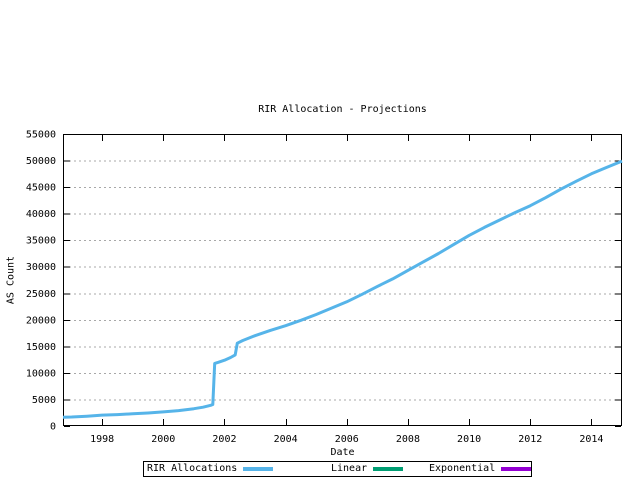 The width and height of the screenshot is (640, 480). What do you see at coordinates (41, 135) in the screenshot?
I see `y-tick-label: 55000` at bounding box center [41, 135].